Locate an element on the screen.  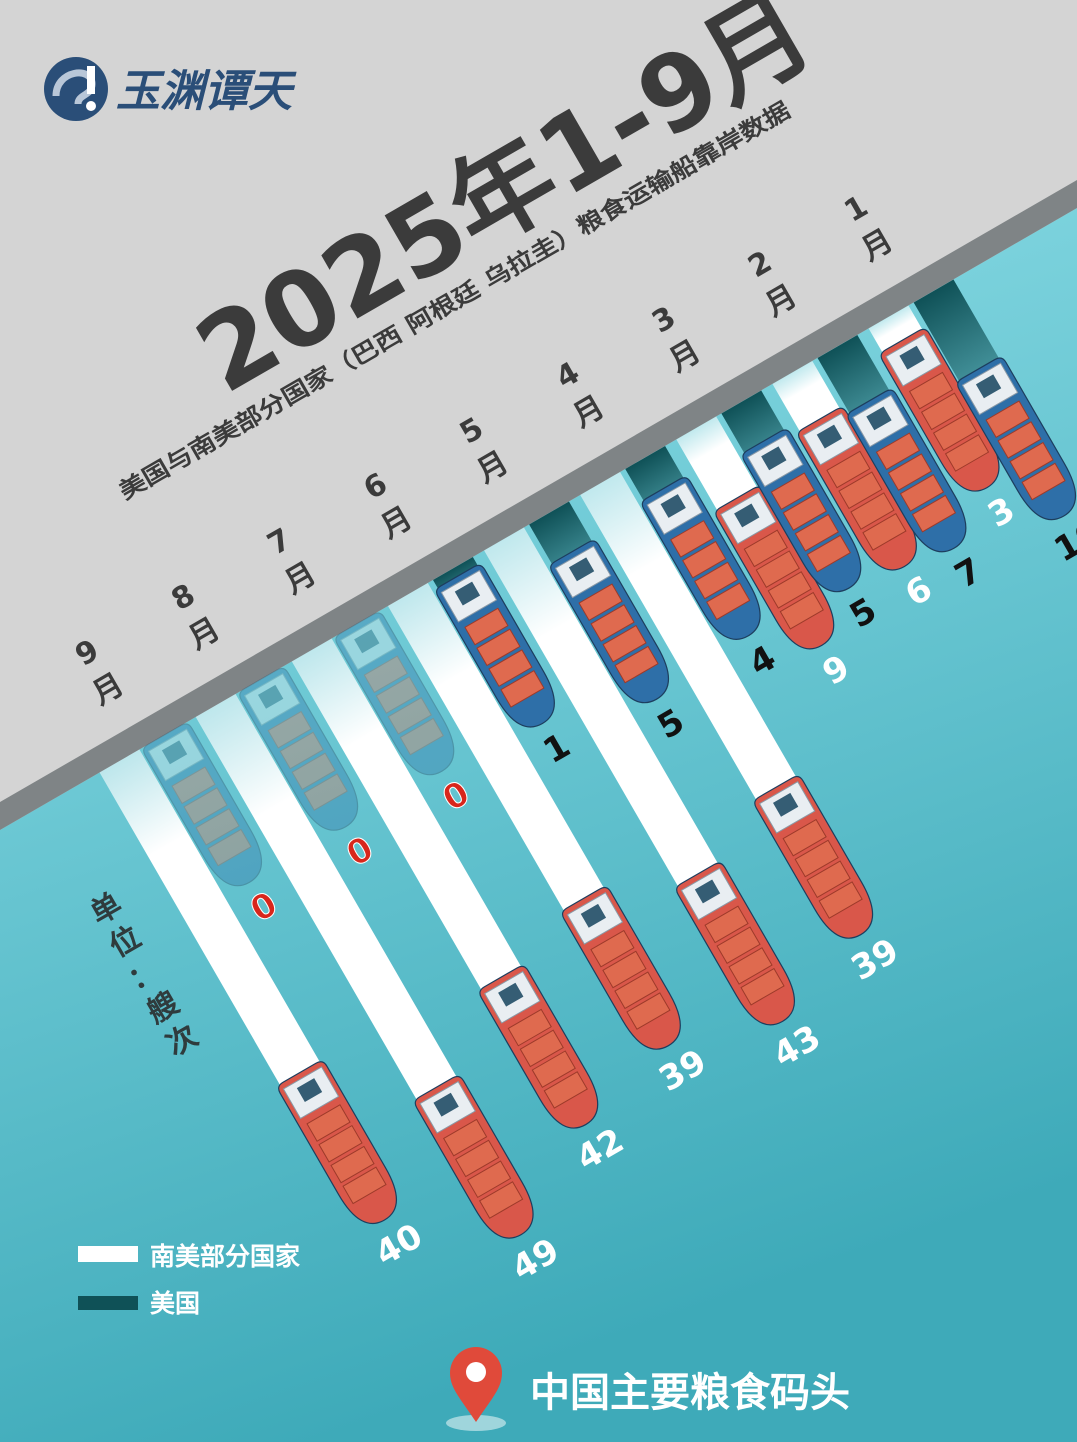
map-pin-icon is located at coordinates (476, 1384).